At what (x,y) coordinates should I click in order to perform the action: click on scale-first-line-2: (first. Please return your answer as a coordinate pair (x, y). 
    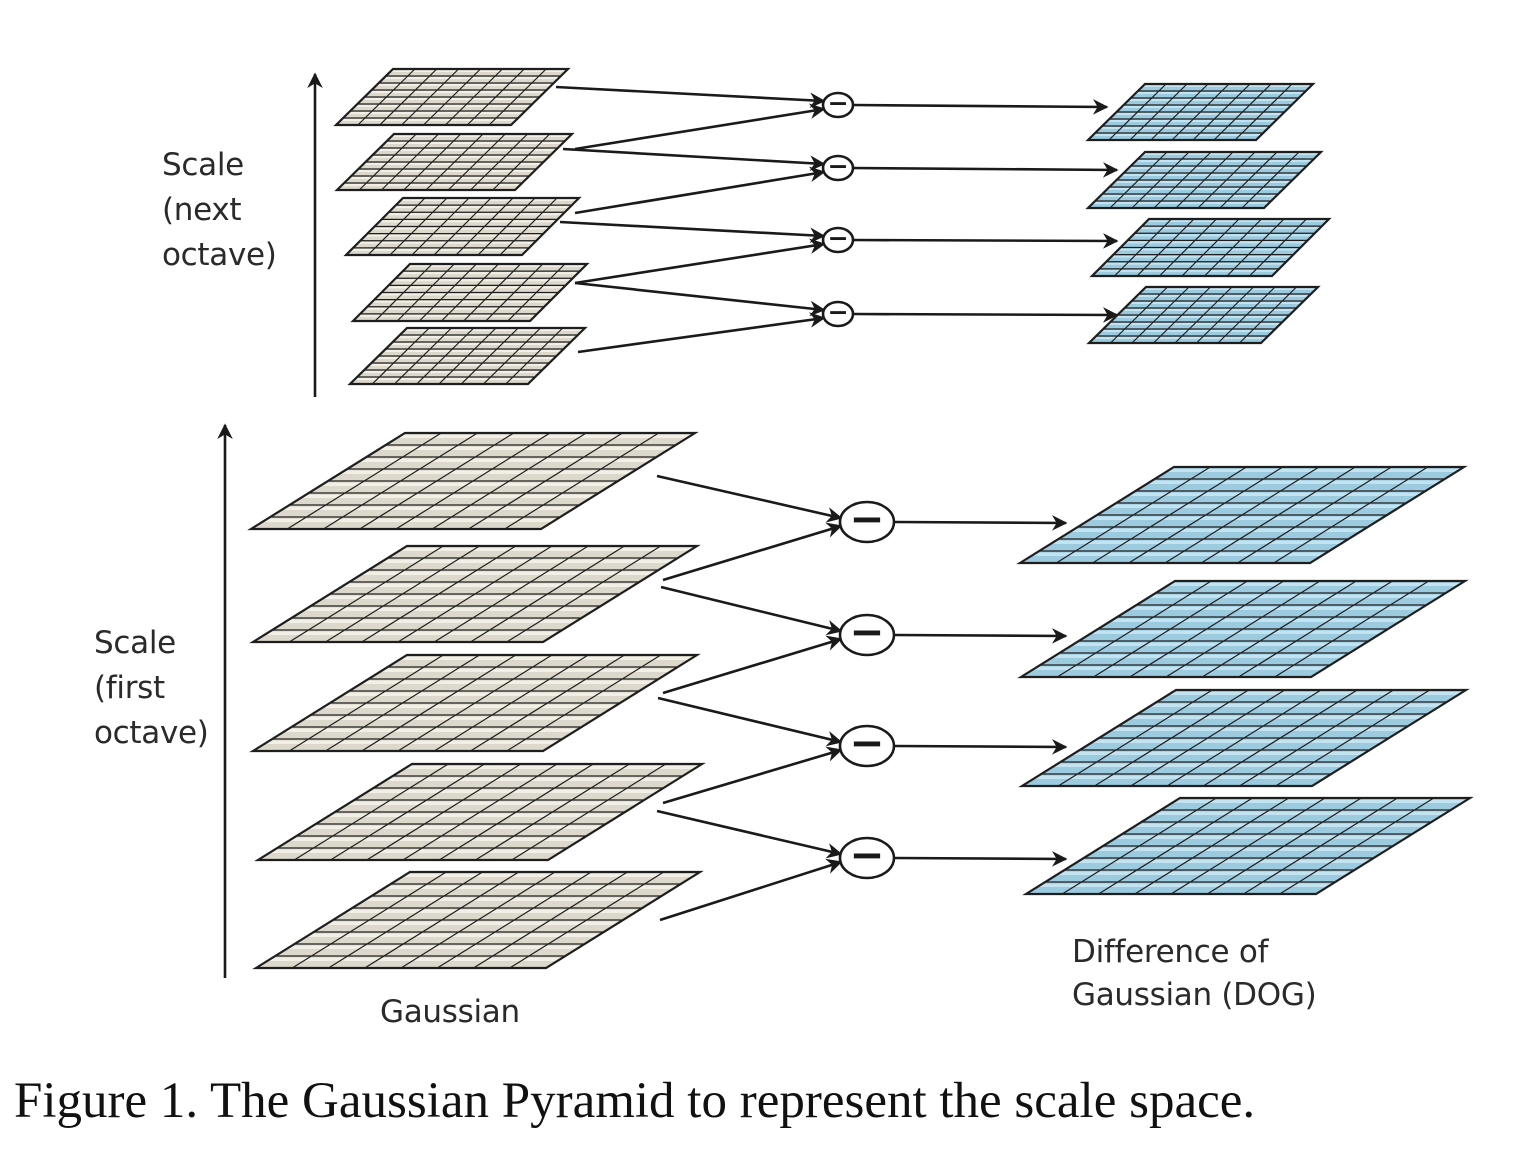
    Looking at the image, I should click on (129, 687).